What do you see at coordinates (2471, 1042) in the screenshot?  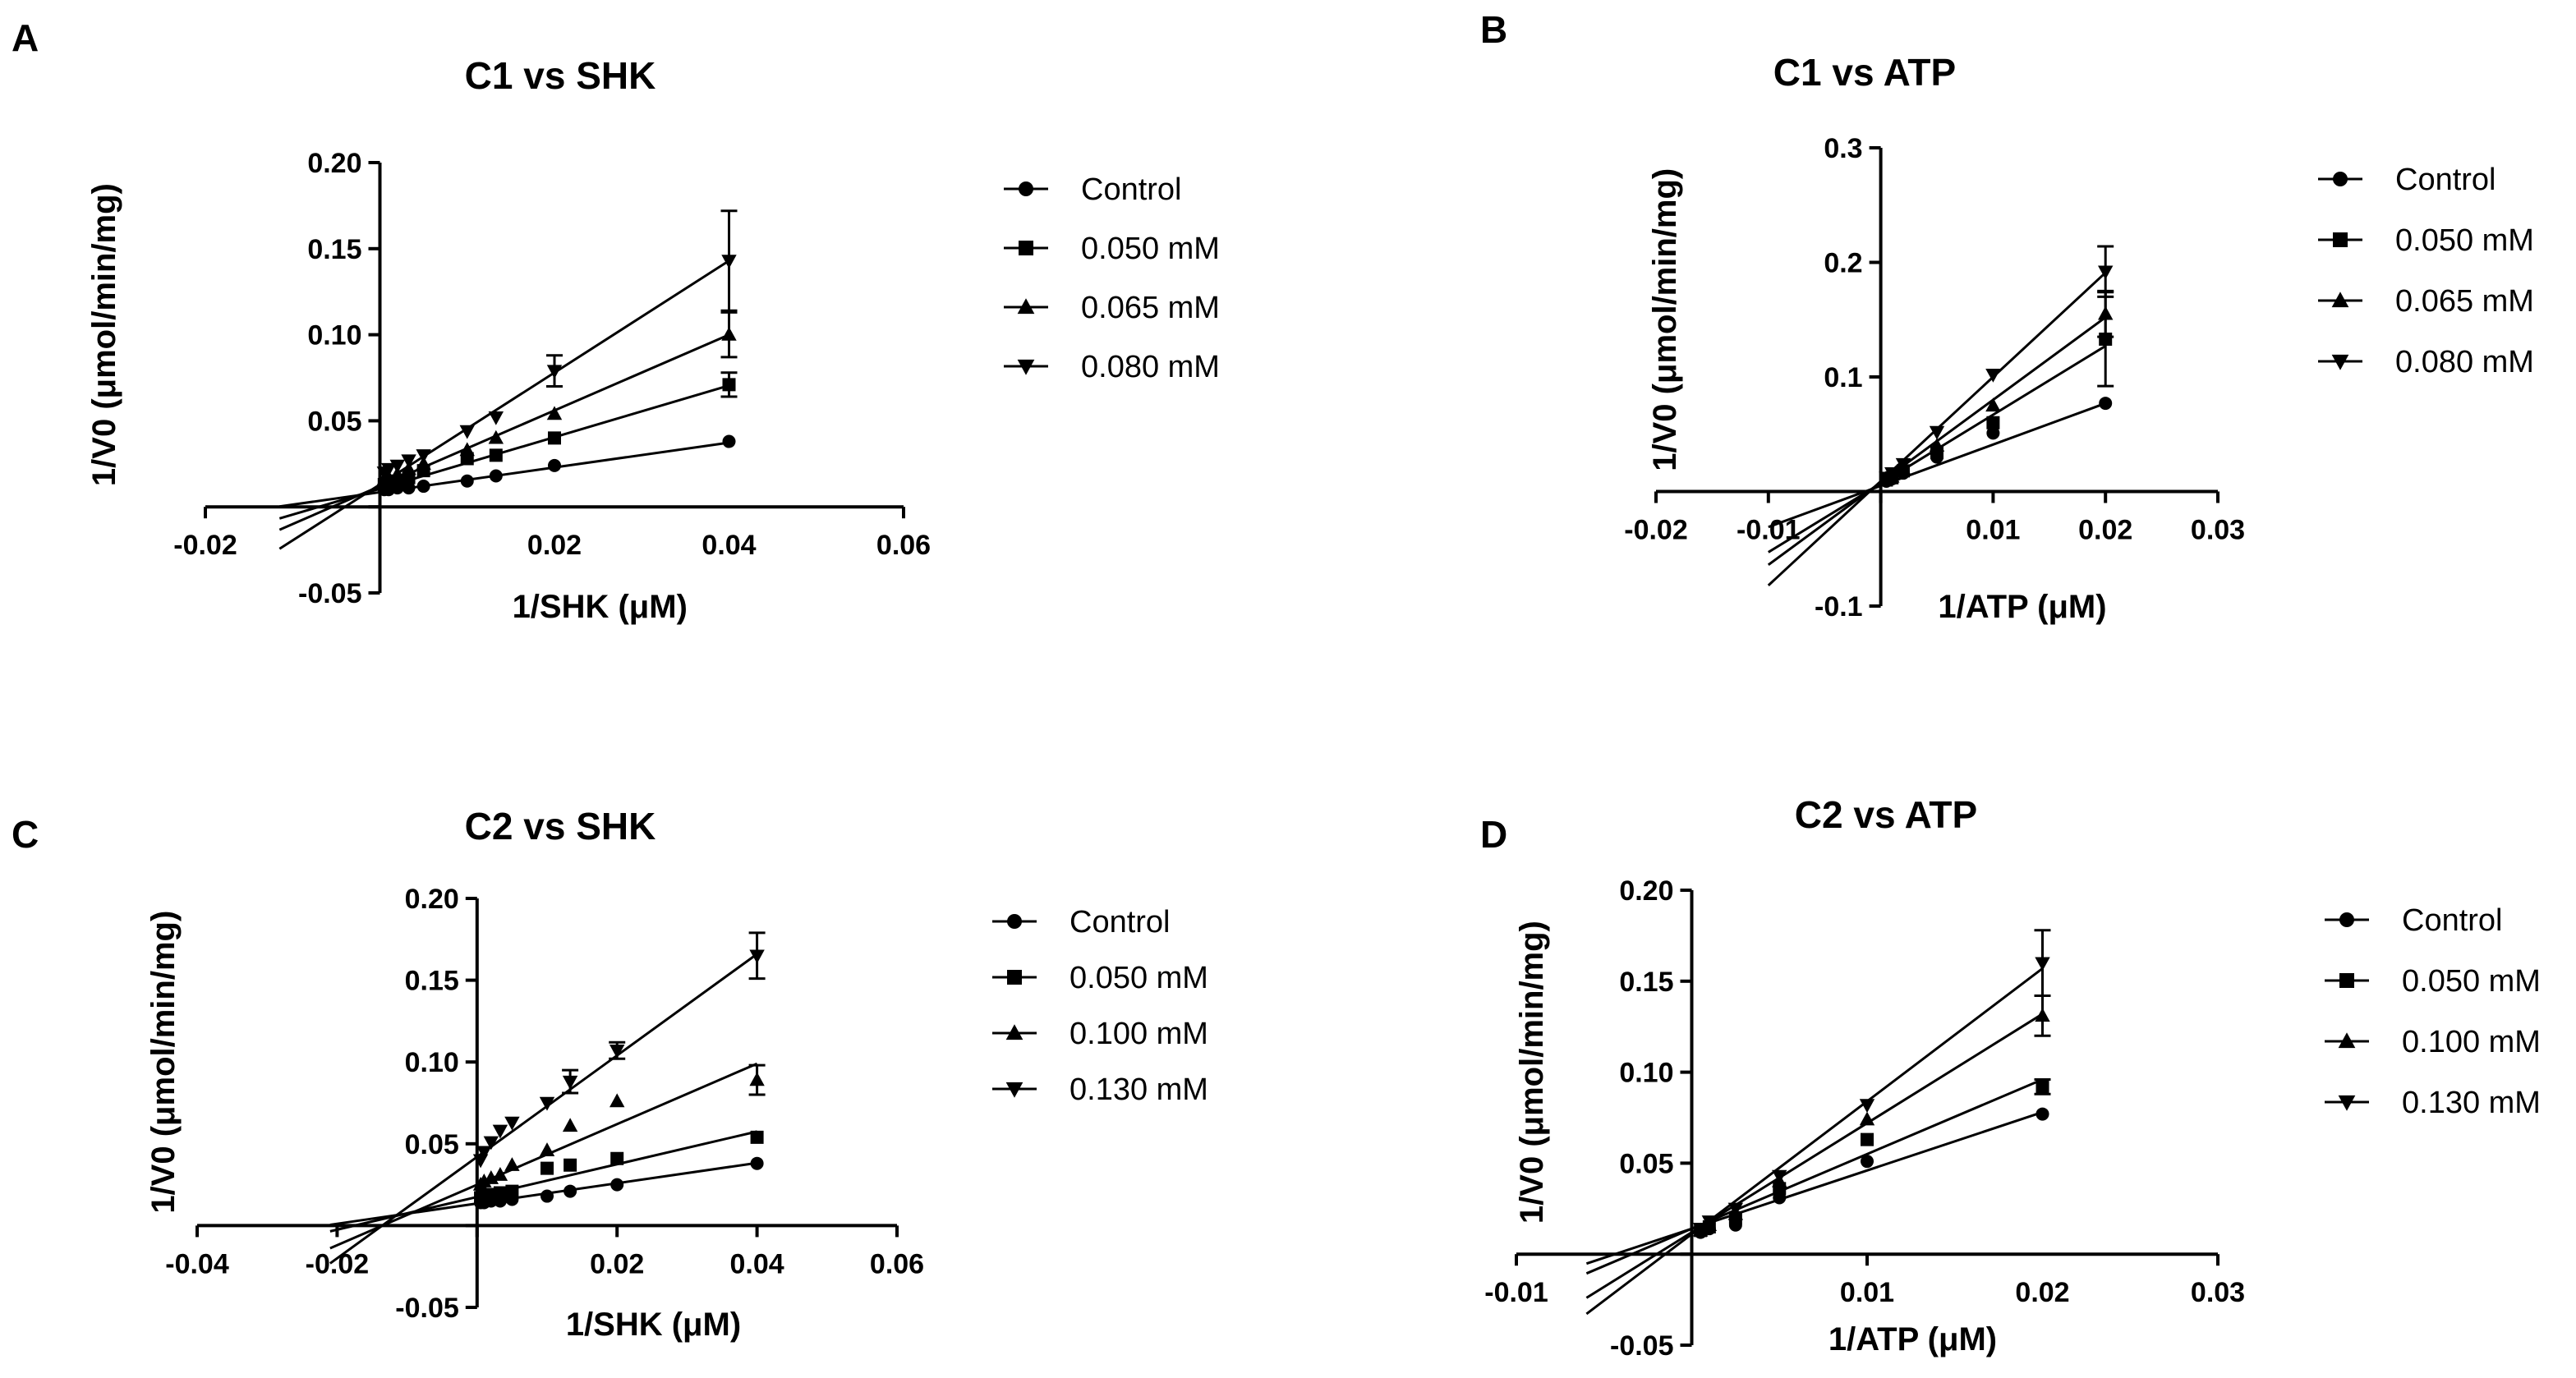 I see `legend-label: 0.100 mM` at bounding box center [2471, 1042].